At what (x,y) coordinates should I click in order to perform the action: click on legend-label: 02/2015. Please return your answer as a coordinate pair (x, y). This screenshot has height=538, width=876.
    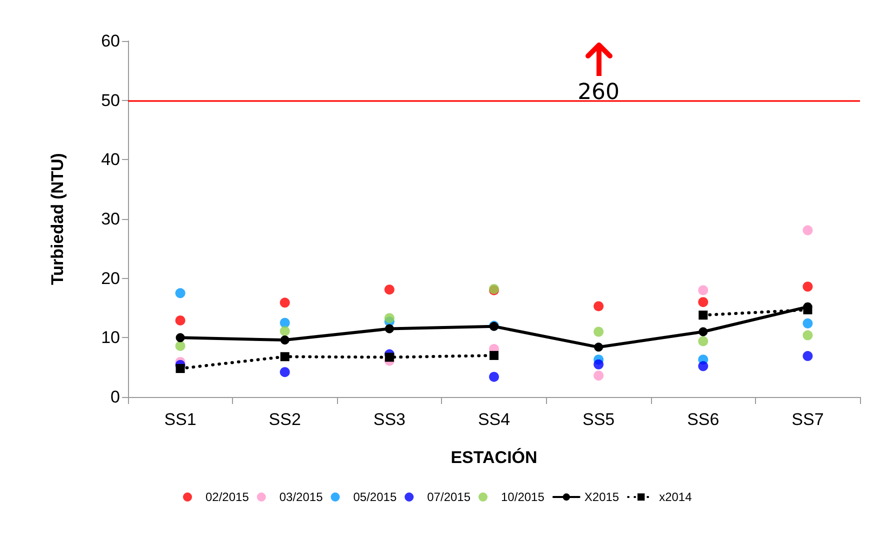
    Looking at the image, I should click on (228, 497).